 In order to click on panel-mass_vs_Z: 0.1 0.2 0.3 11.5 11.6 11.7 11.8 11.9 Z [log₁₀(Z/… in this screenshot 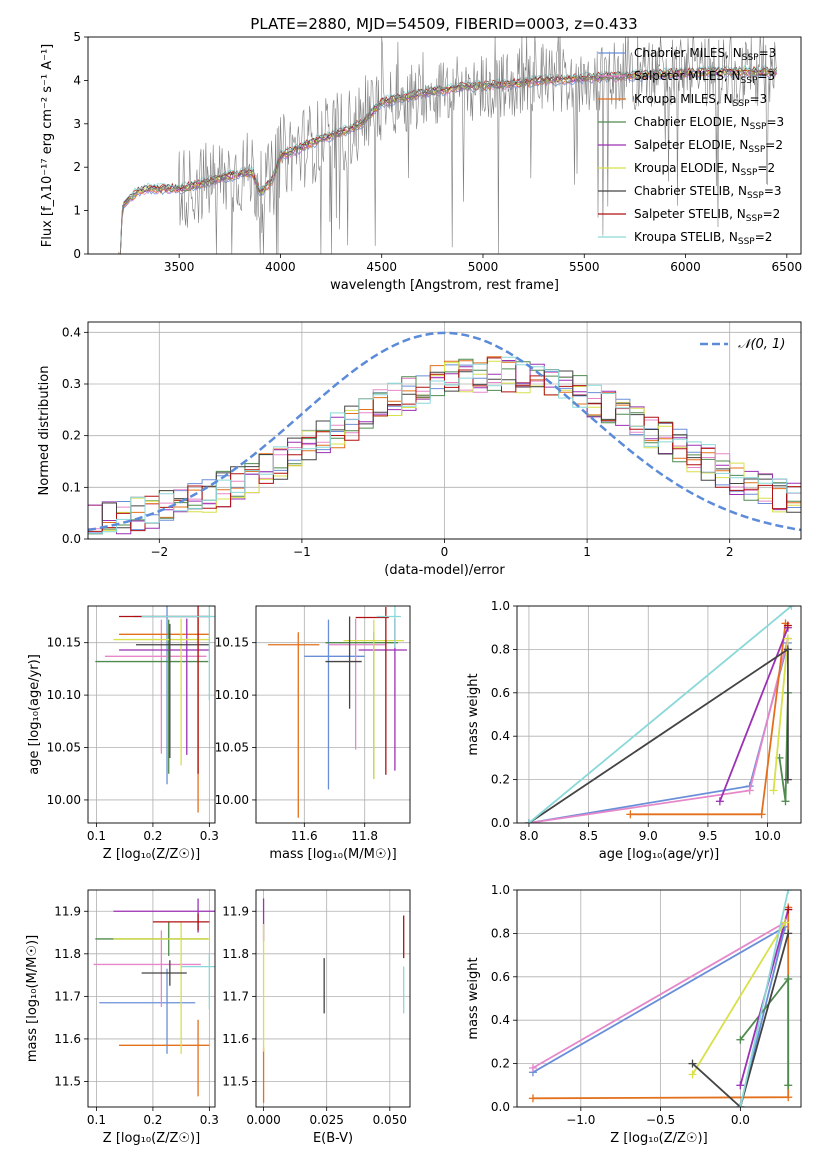, I will do `click(122, 1017)`.